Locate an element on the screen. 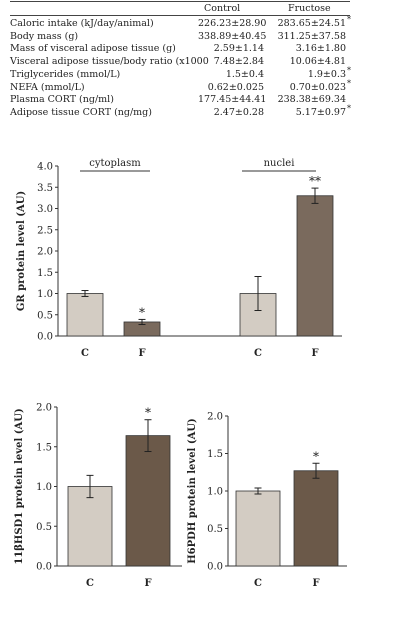 The image size is (402, 630). table-header-fructose: Fructose is located at coordinates (309, 8).